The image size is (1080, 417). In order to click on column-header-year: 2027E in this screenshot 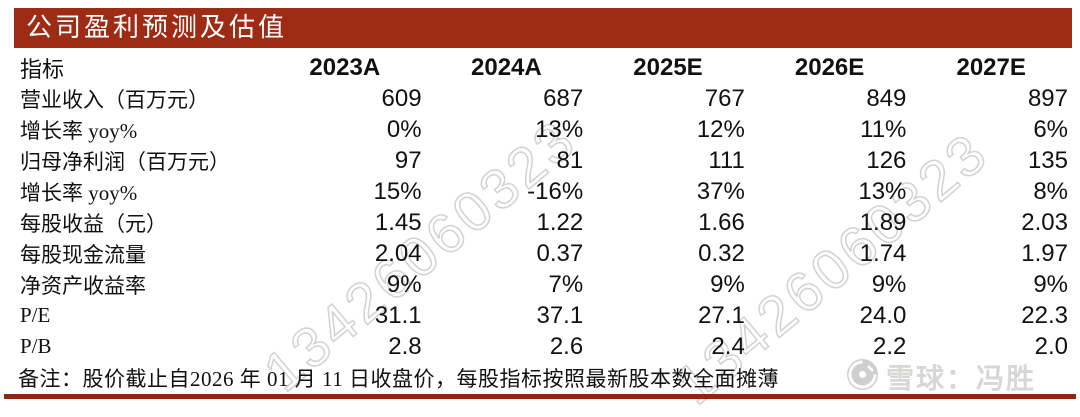, I will do `click(991, 67)`.